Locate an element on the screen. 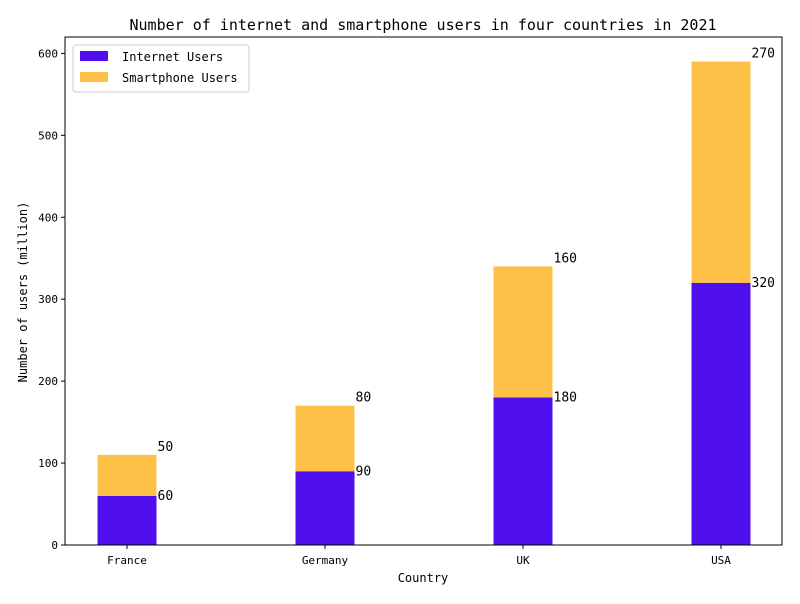  y-tick-label: 100 is located at coordinates (48, 463).